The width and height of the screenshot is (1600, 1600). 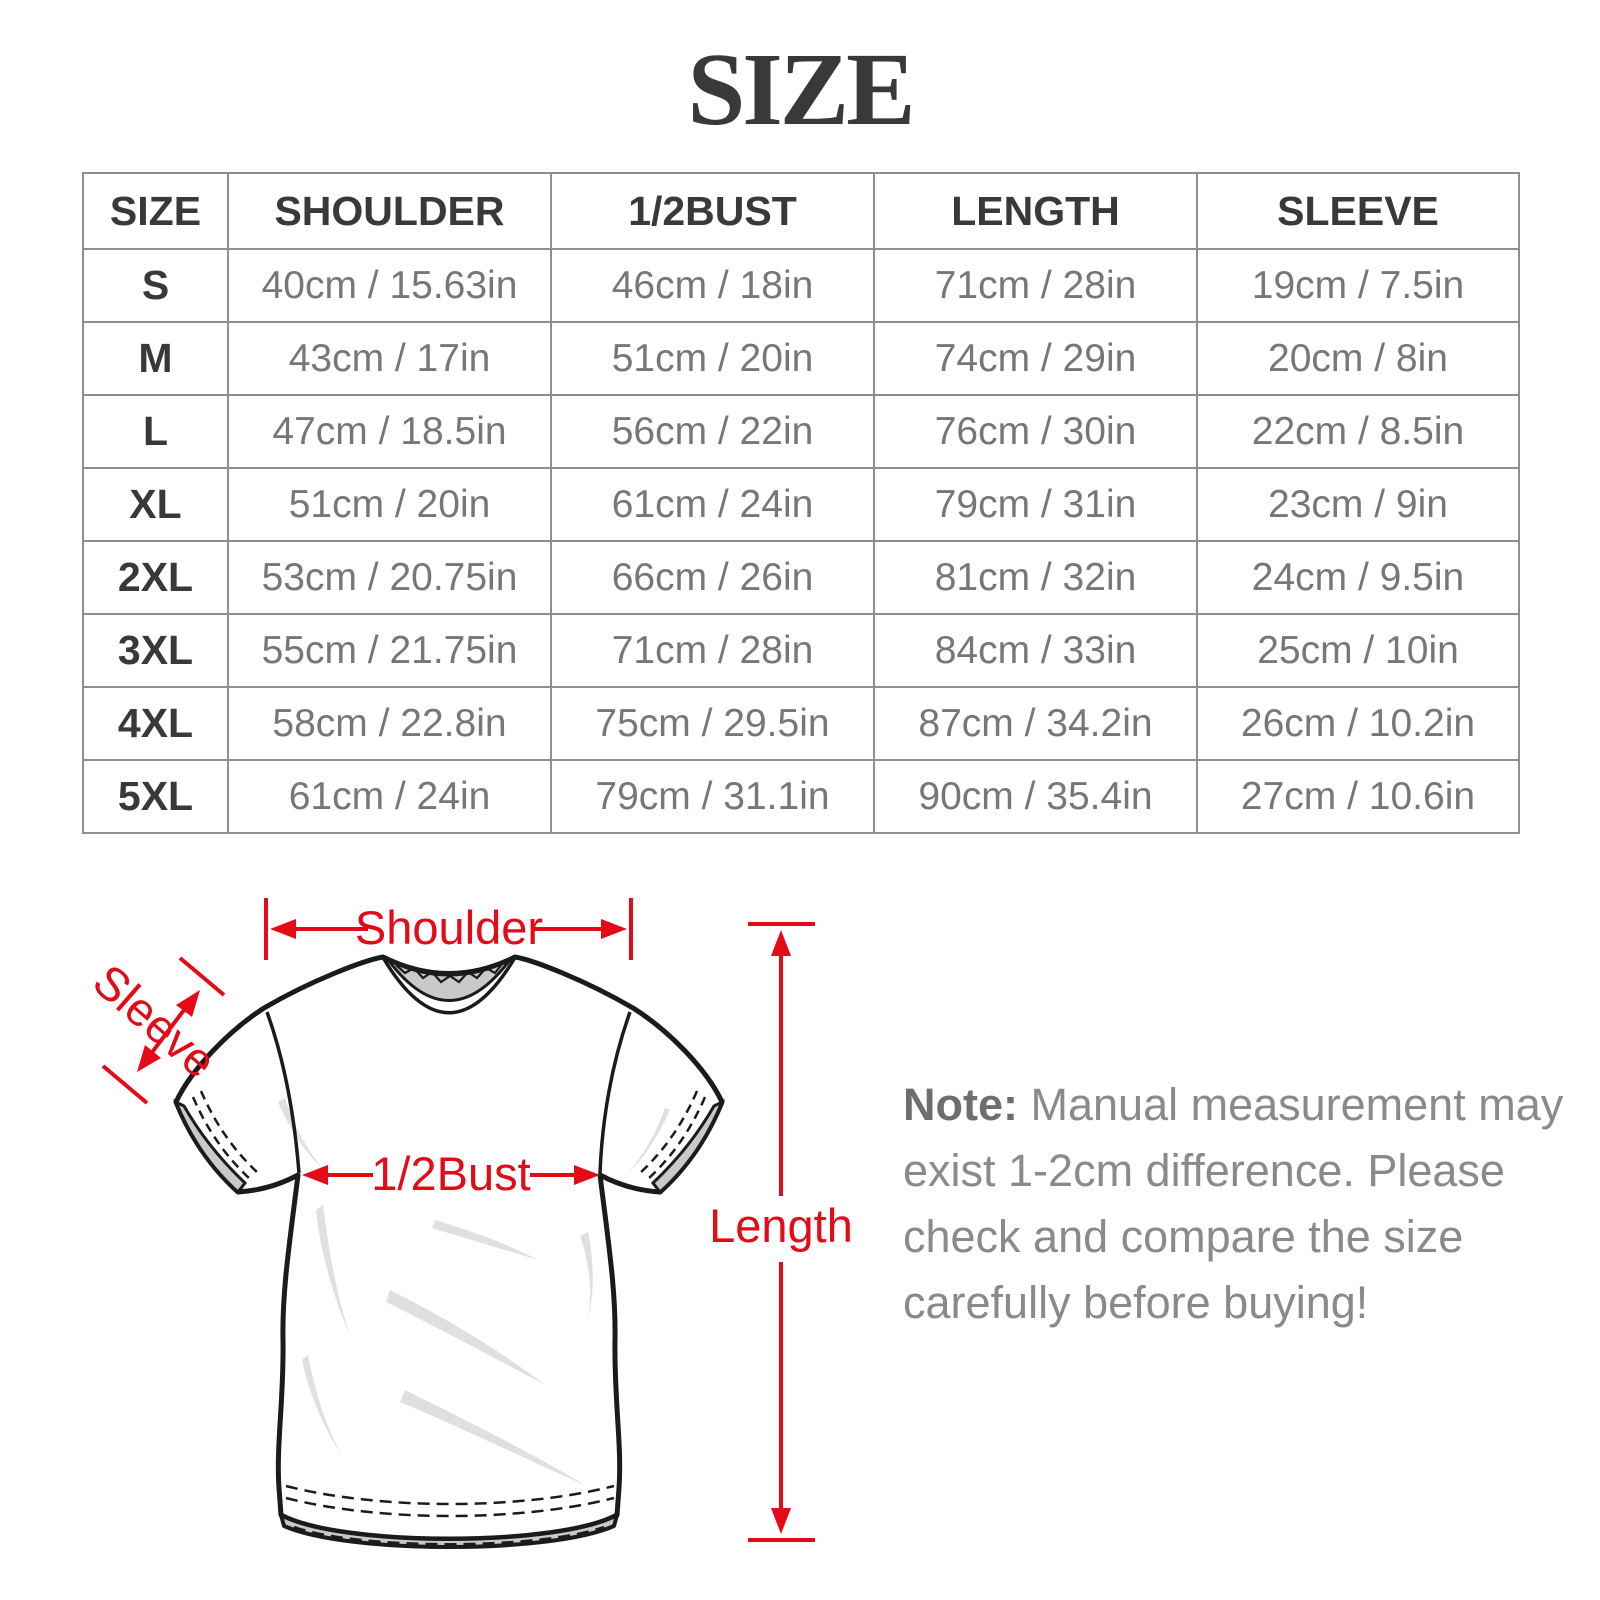 I want to click on sleeve-value: 25cm / 10in, so click(x=1358, y=650).